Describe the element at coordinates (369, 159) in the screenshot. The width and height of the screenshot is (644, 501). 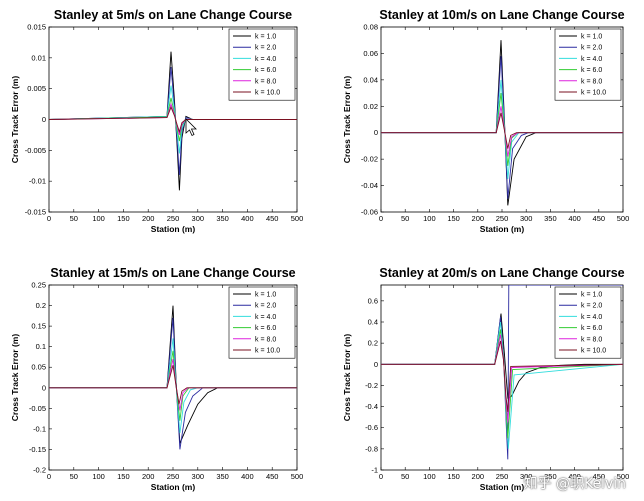
I see `y-tick-label: -0.02` at that location.